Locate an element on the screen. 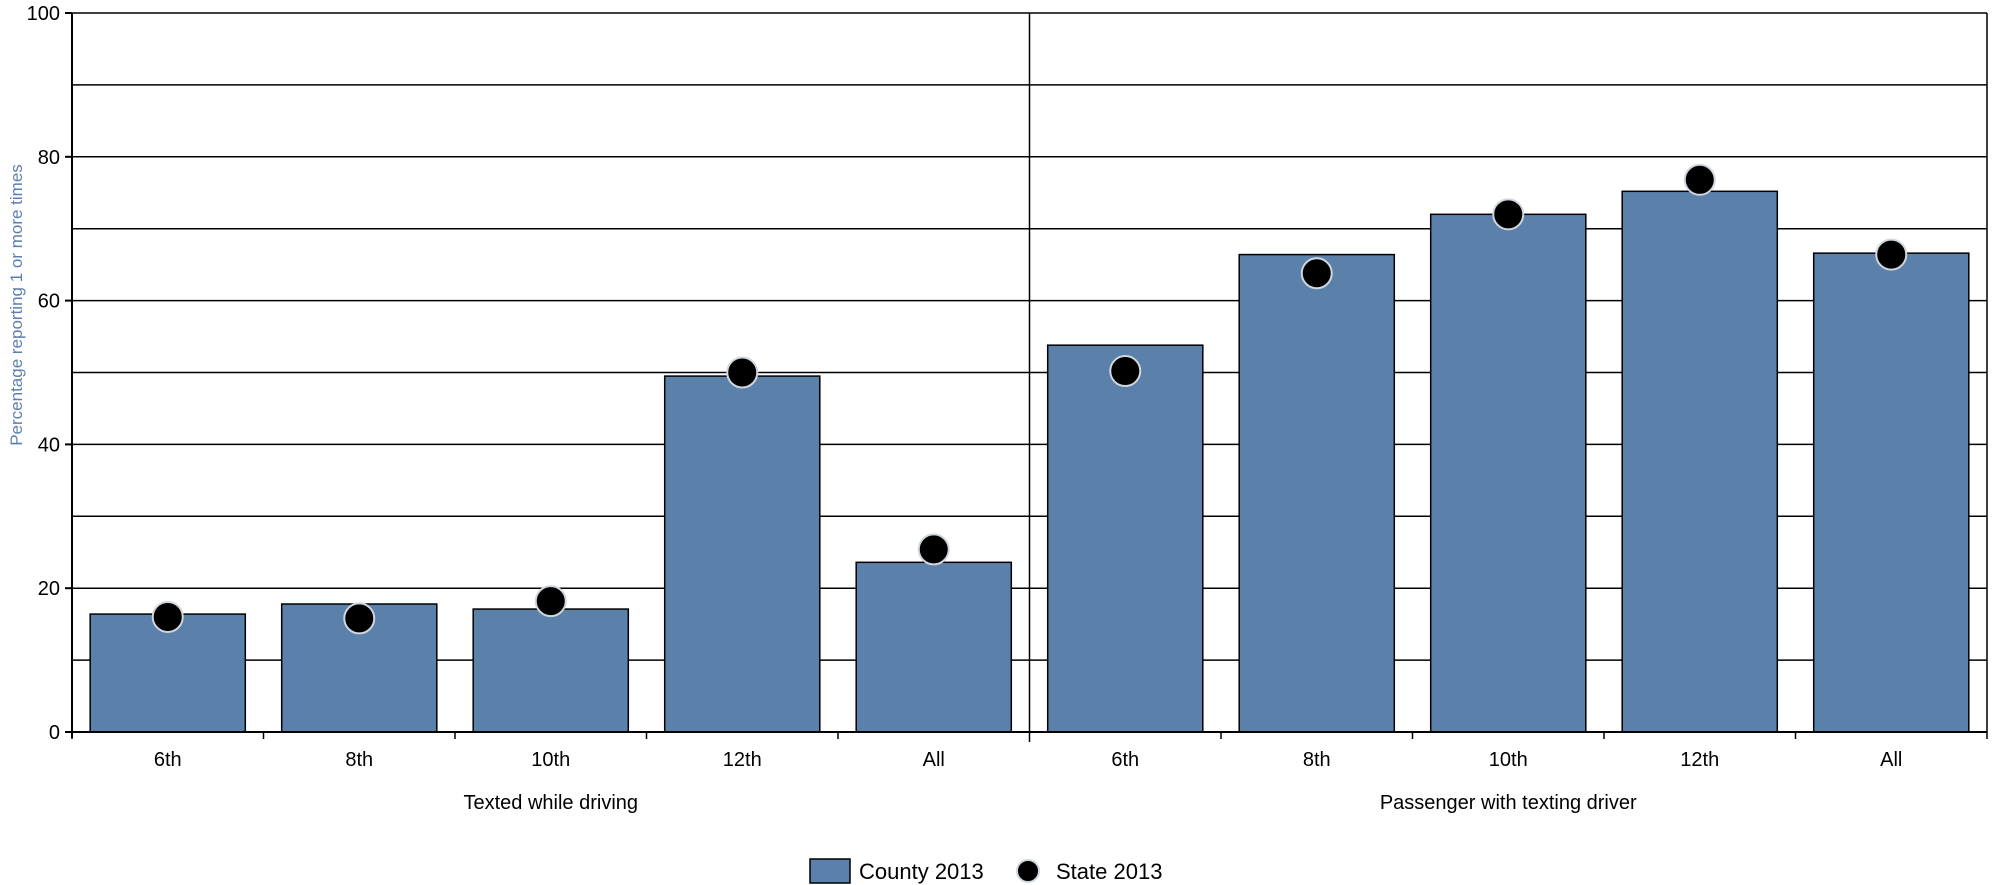 This screenshot has width=1995, height=885. y-tick-label: 0 is located at coordinates (54, 733).